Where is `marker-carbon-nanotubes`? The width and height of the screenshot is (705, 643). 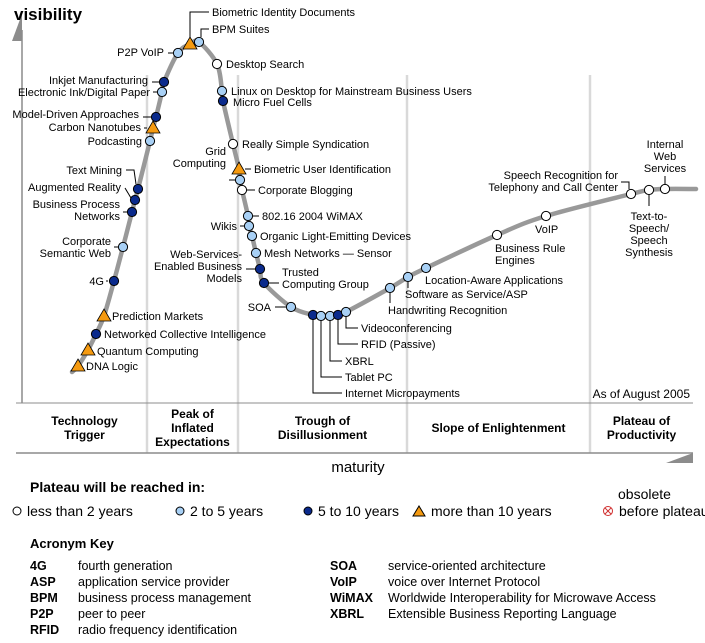
marker-carbon-nanotubes is located at coordinates (153, 127).